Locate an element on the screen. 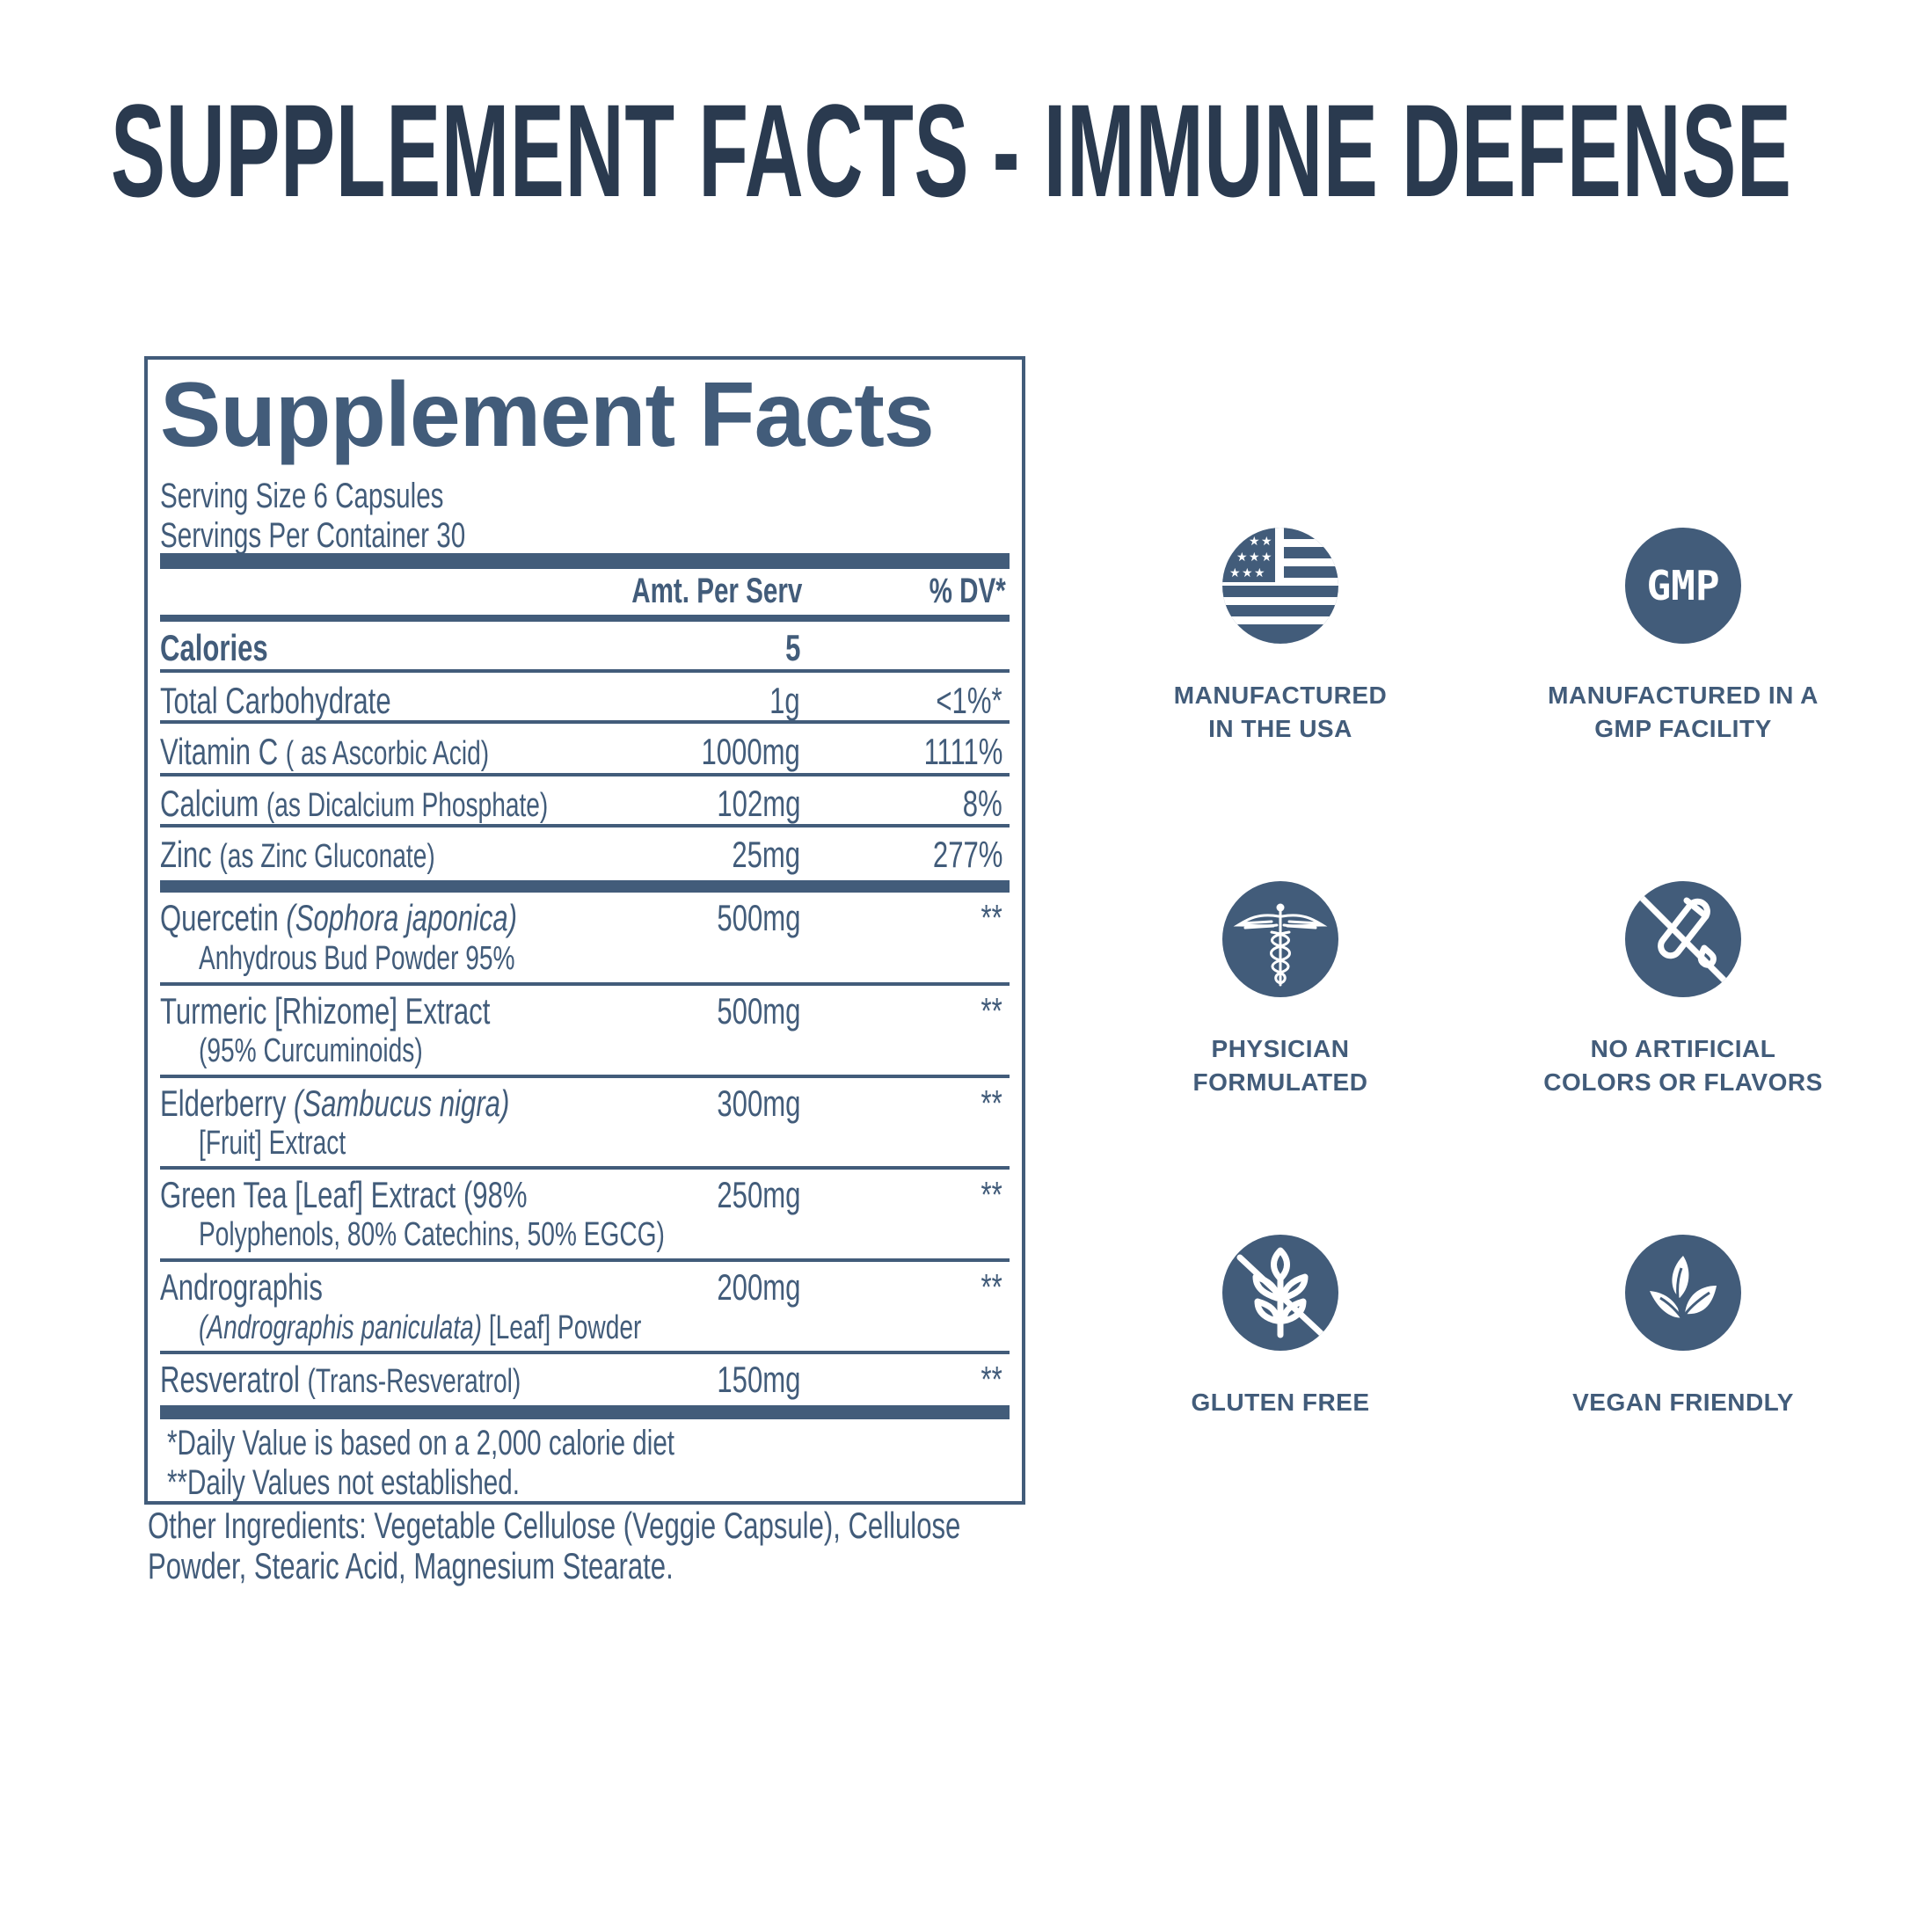 The height and width of the screenshot is (1932, 1932). caduceus-icon is located at coordinates (1280, 939).